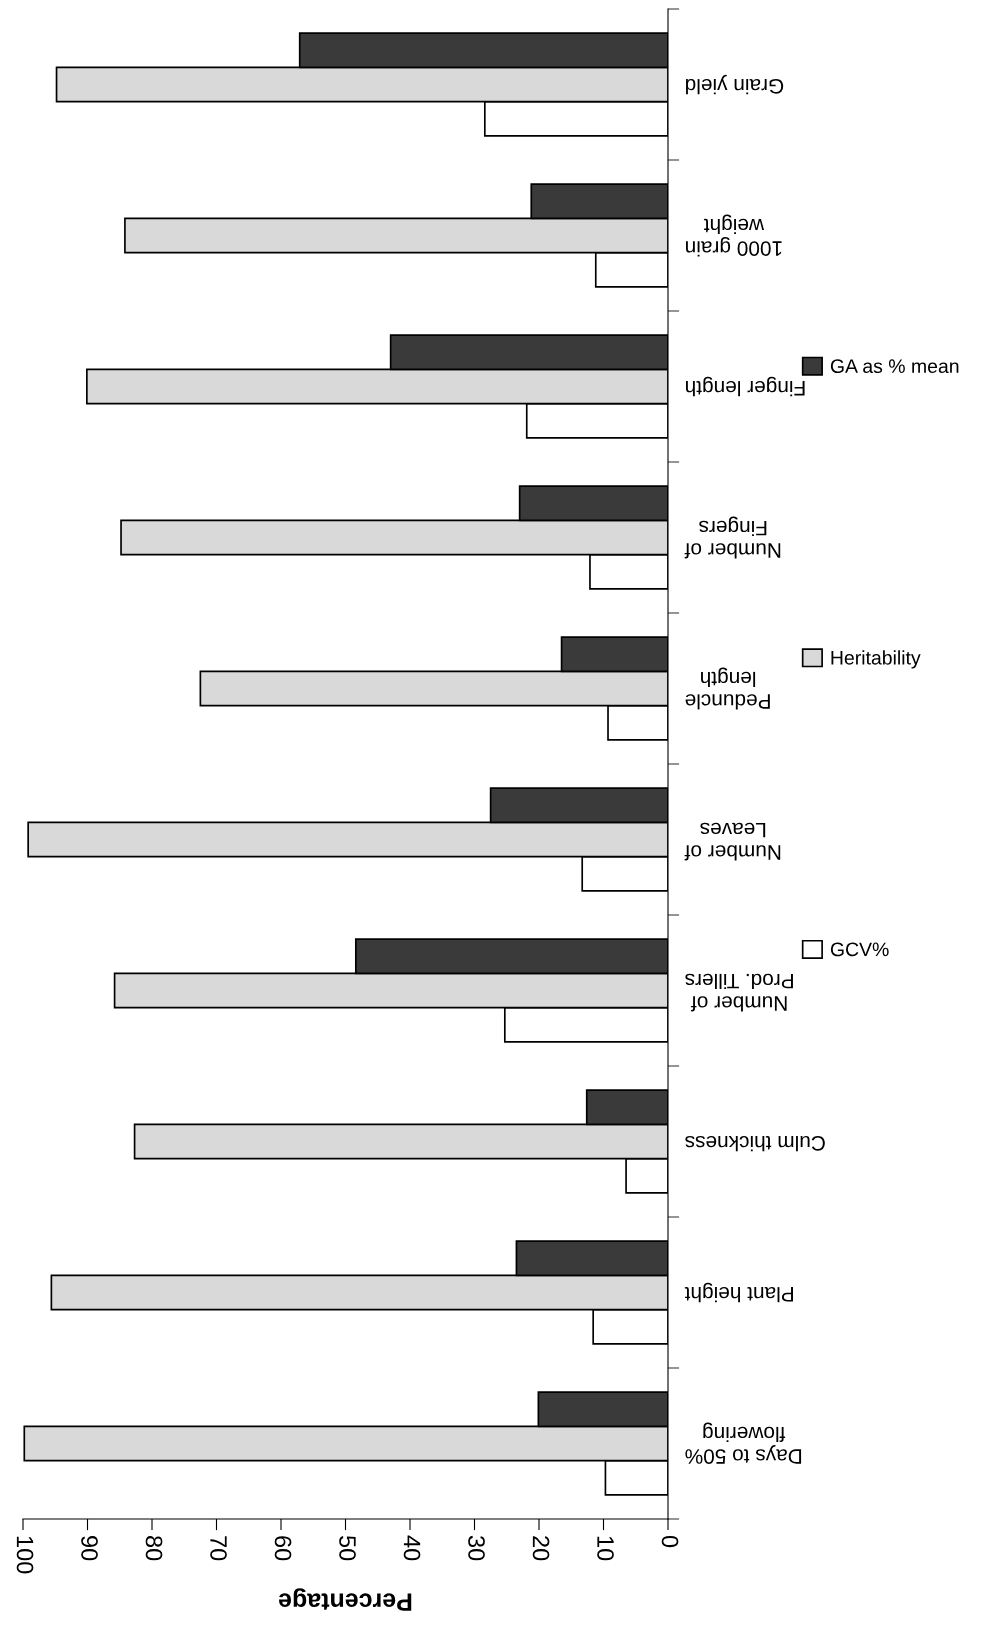 This screenshot has height=1647, width=982. I want to click on x-tick-label: 50, so click(347, 1548).